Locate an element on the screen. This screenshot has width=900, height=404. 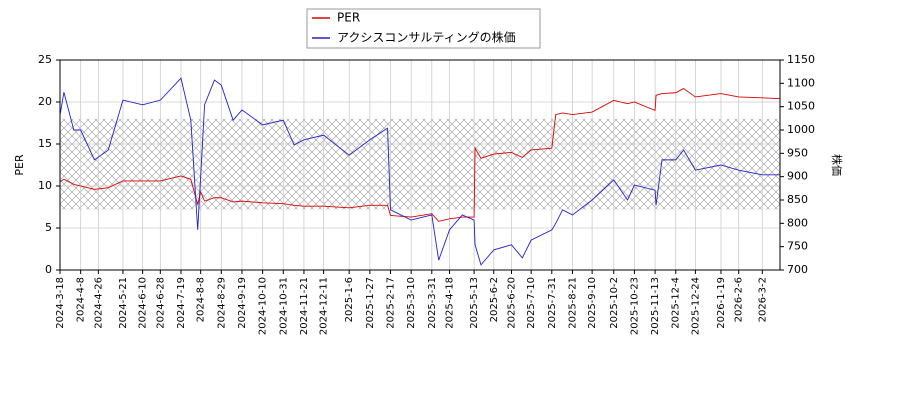
y2-tick-label: 900 is located at coordinates (797, 176).